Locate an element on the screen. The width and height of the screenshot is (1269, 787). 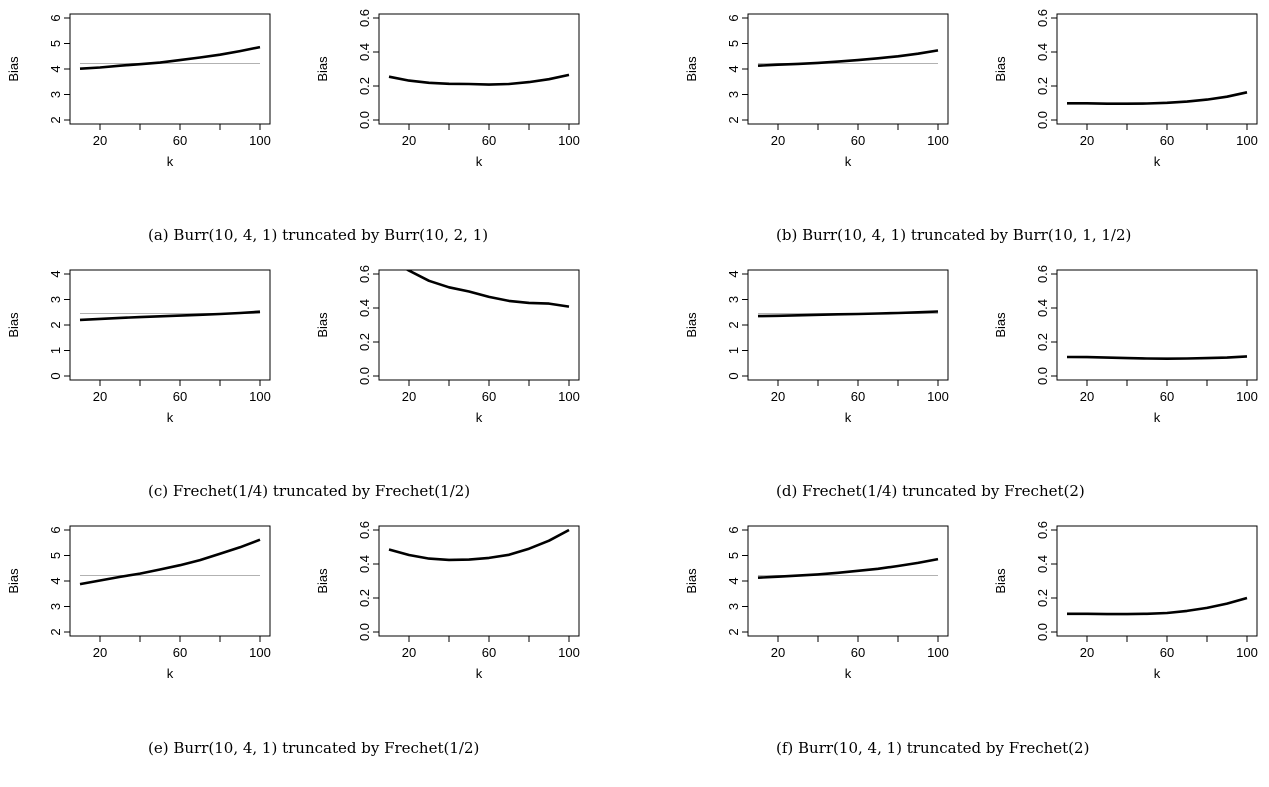
panel-c-2: 20 60 100 0.0 0.2 0.4 0.6 k Bias is located at coordinates (447, 345).